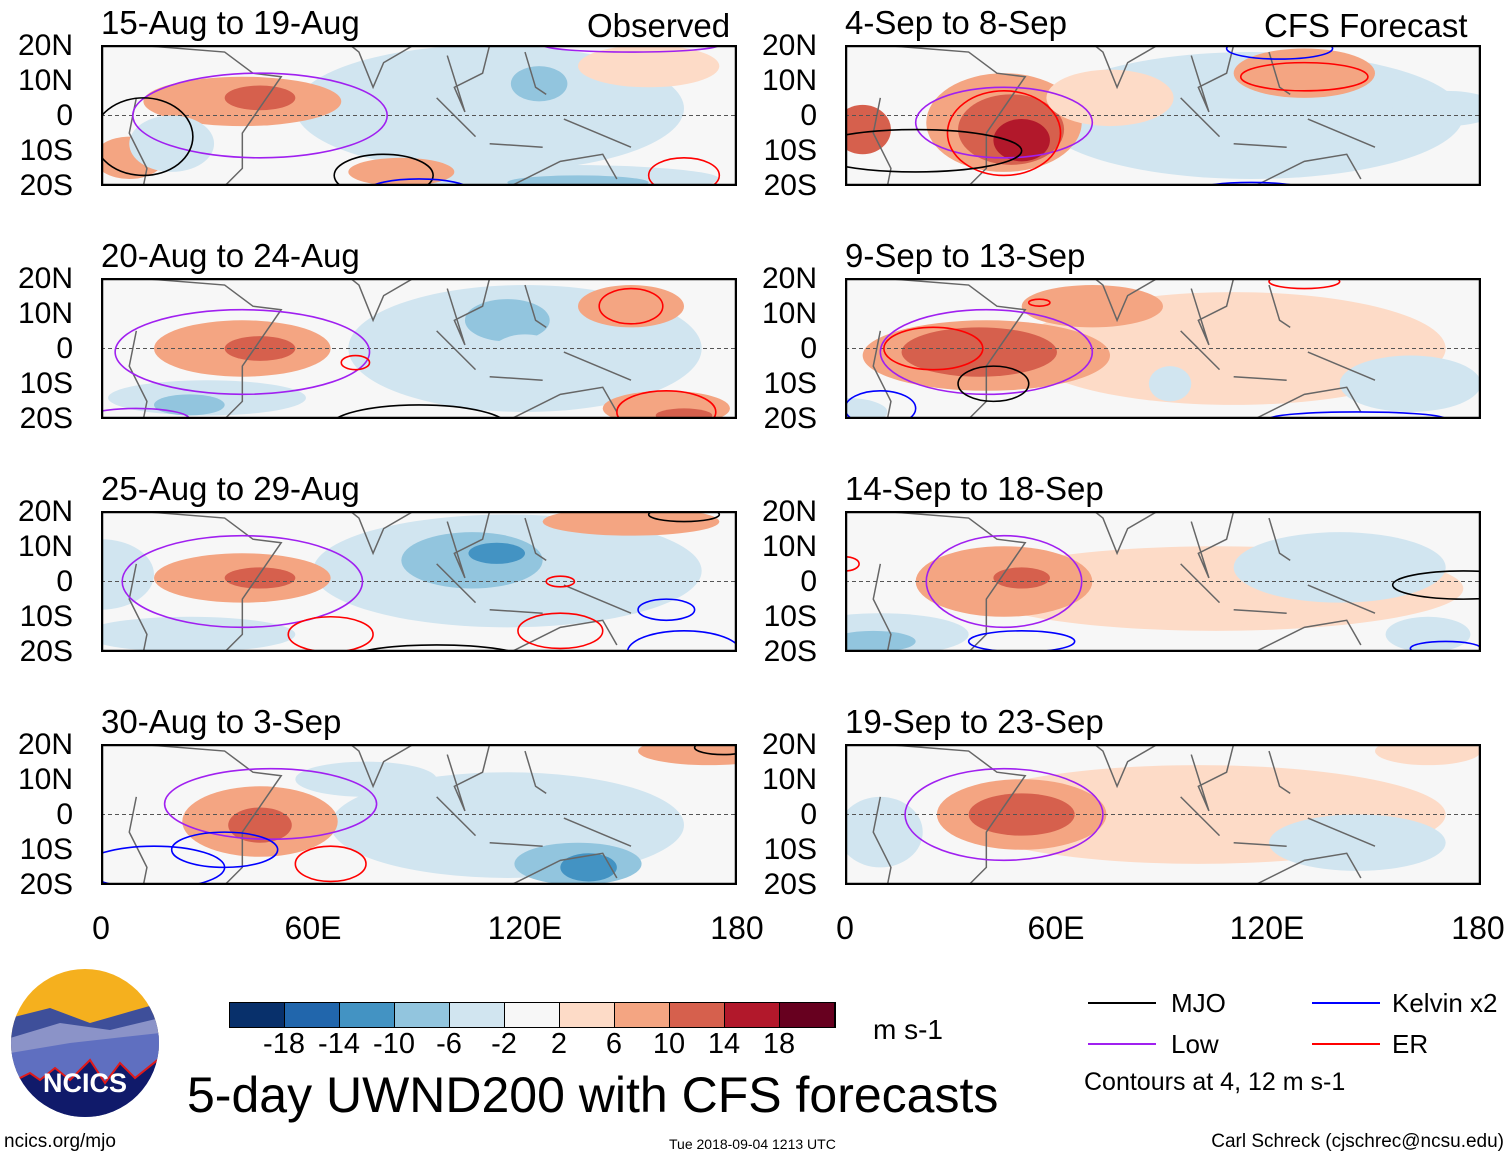 The image size is (1510, 1158). What do you see at coordinates (724, 1044) in the screenshot?
I see `colorbar-label: 14` at bounding box center [724, 1044].